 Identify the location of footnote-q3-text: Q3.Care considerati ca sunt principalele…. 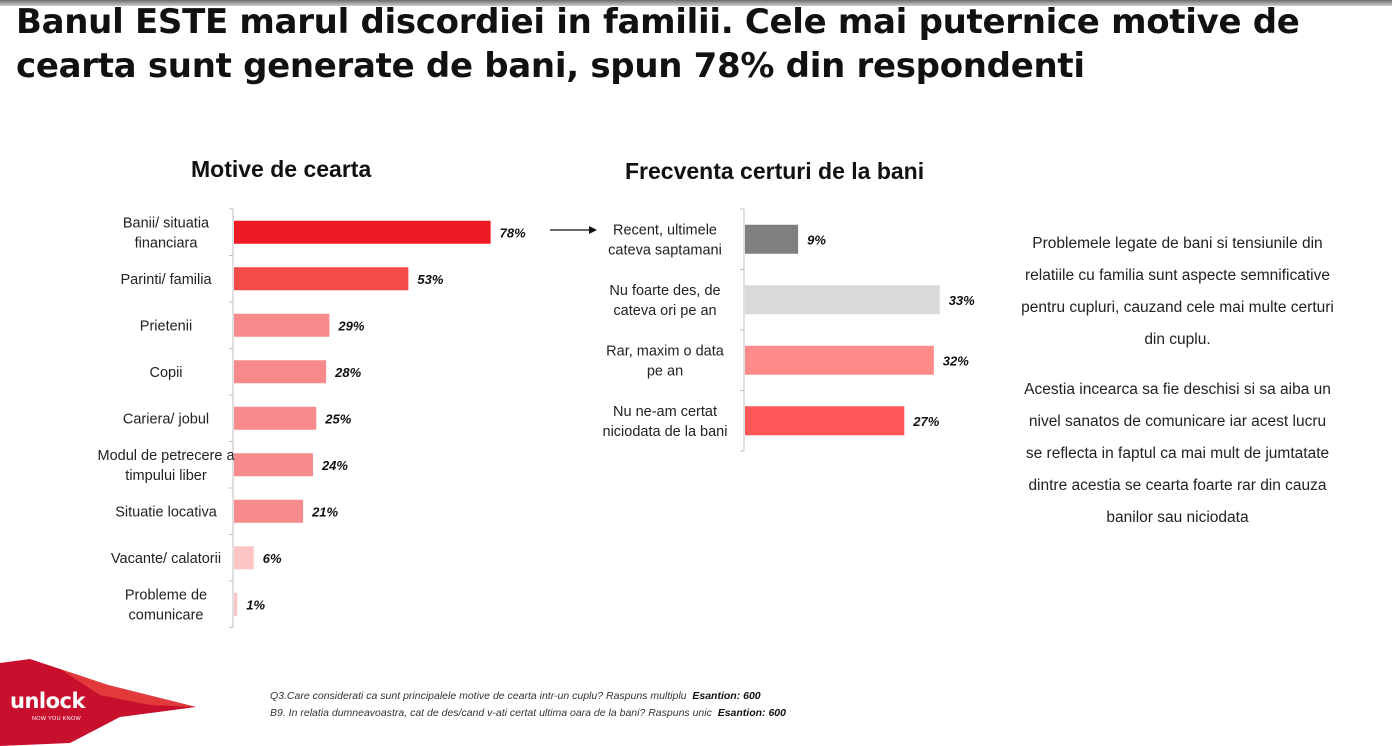
(478, 696).